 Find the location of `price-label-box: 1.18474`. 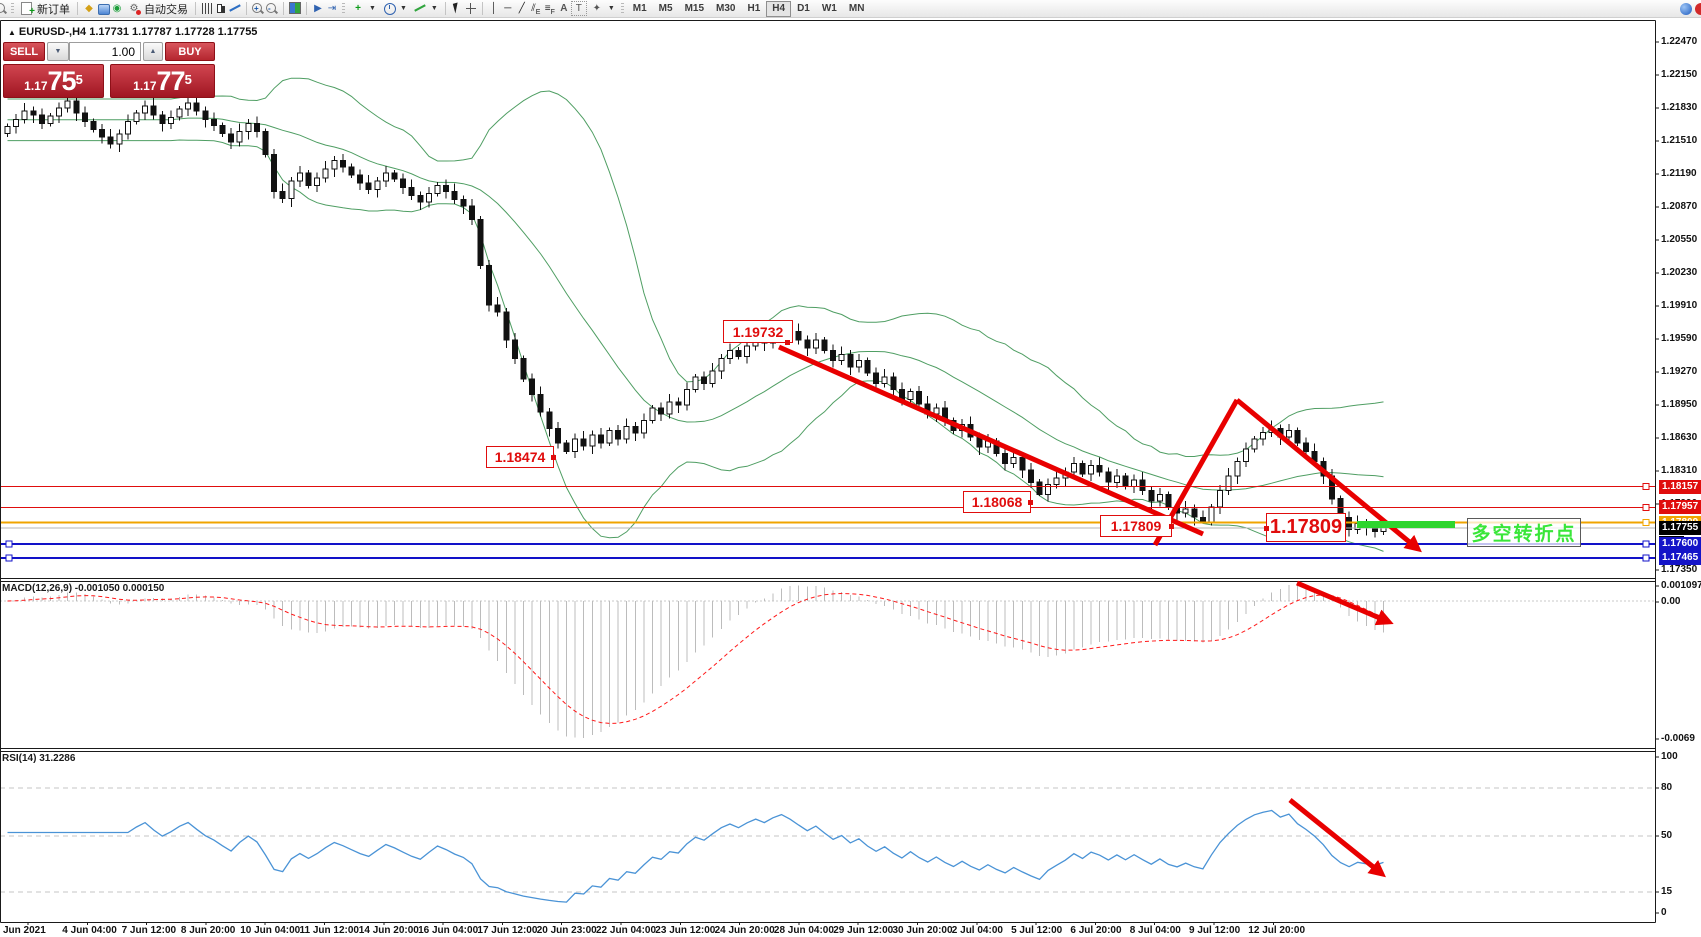

price-label-box: 1.18474 is located at coordinates (521, 457).